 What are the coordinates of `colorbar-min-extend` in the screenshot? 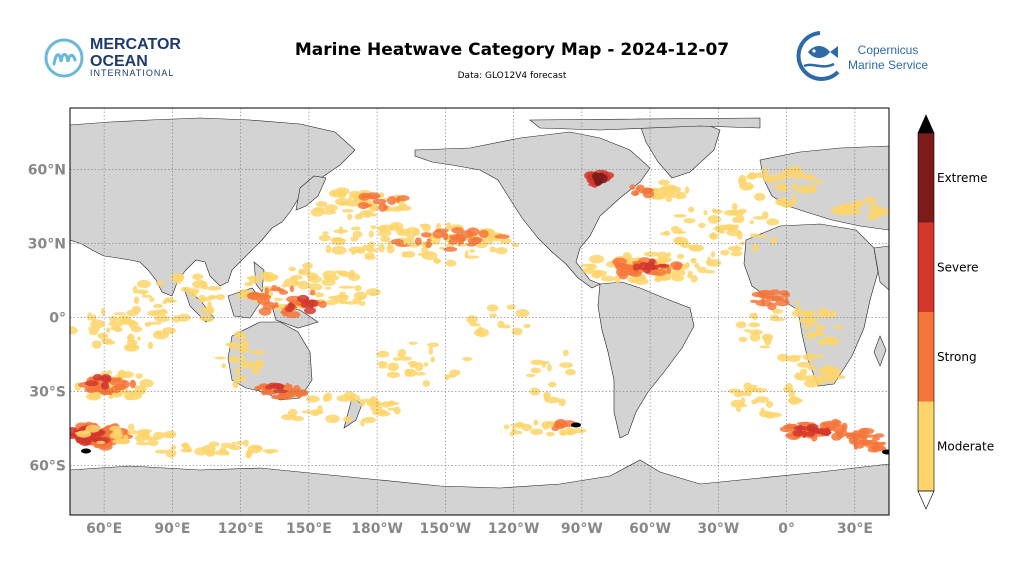 It's located at (926, 500).